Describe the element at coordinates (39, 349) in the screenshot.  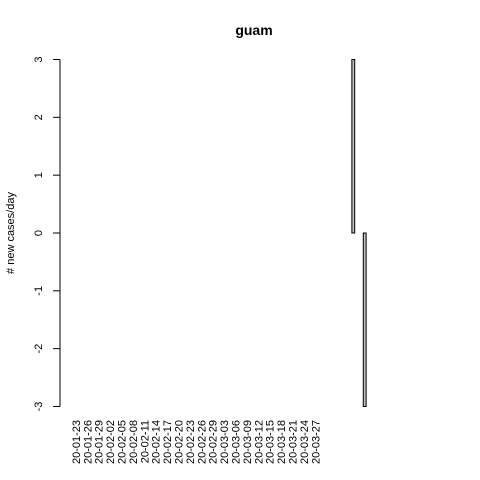
I see `y-tick-label: -2` at that location.